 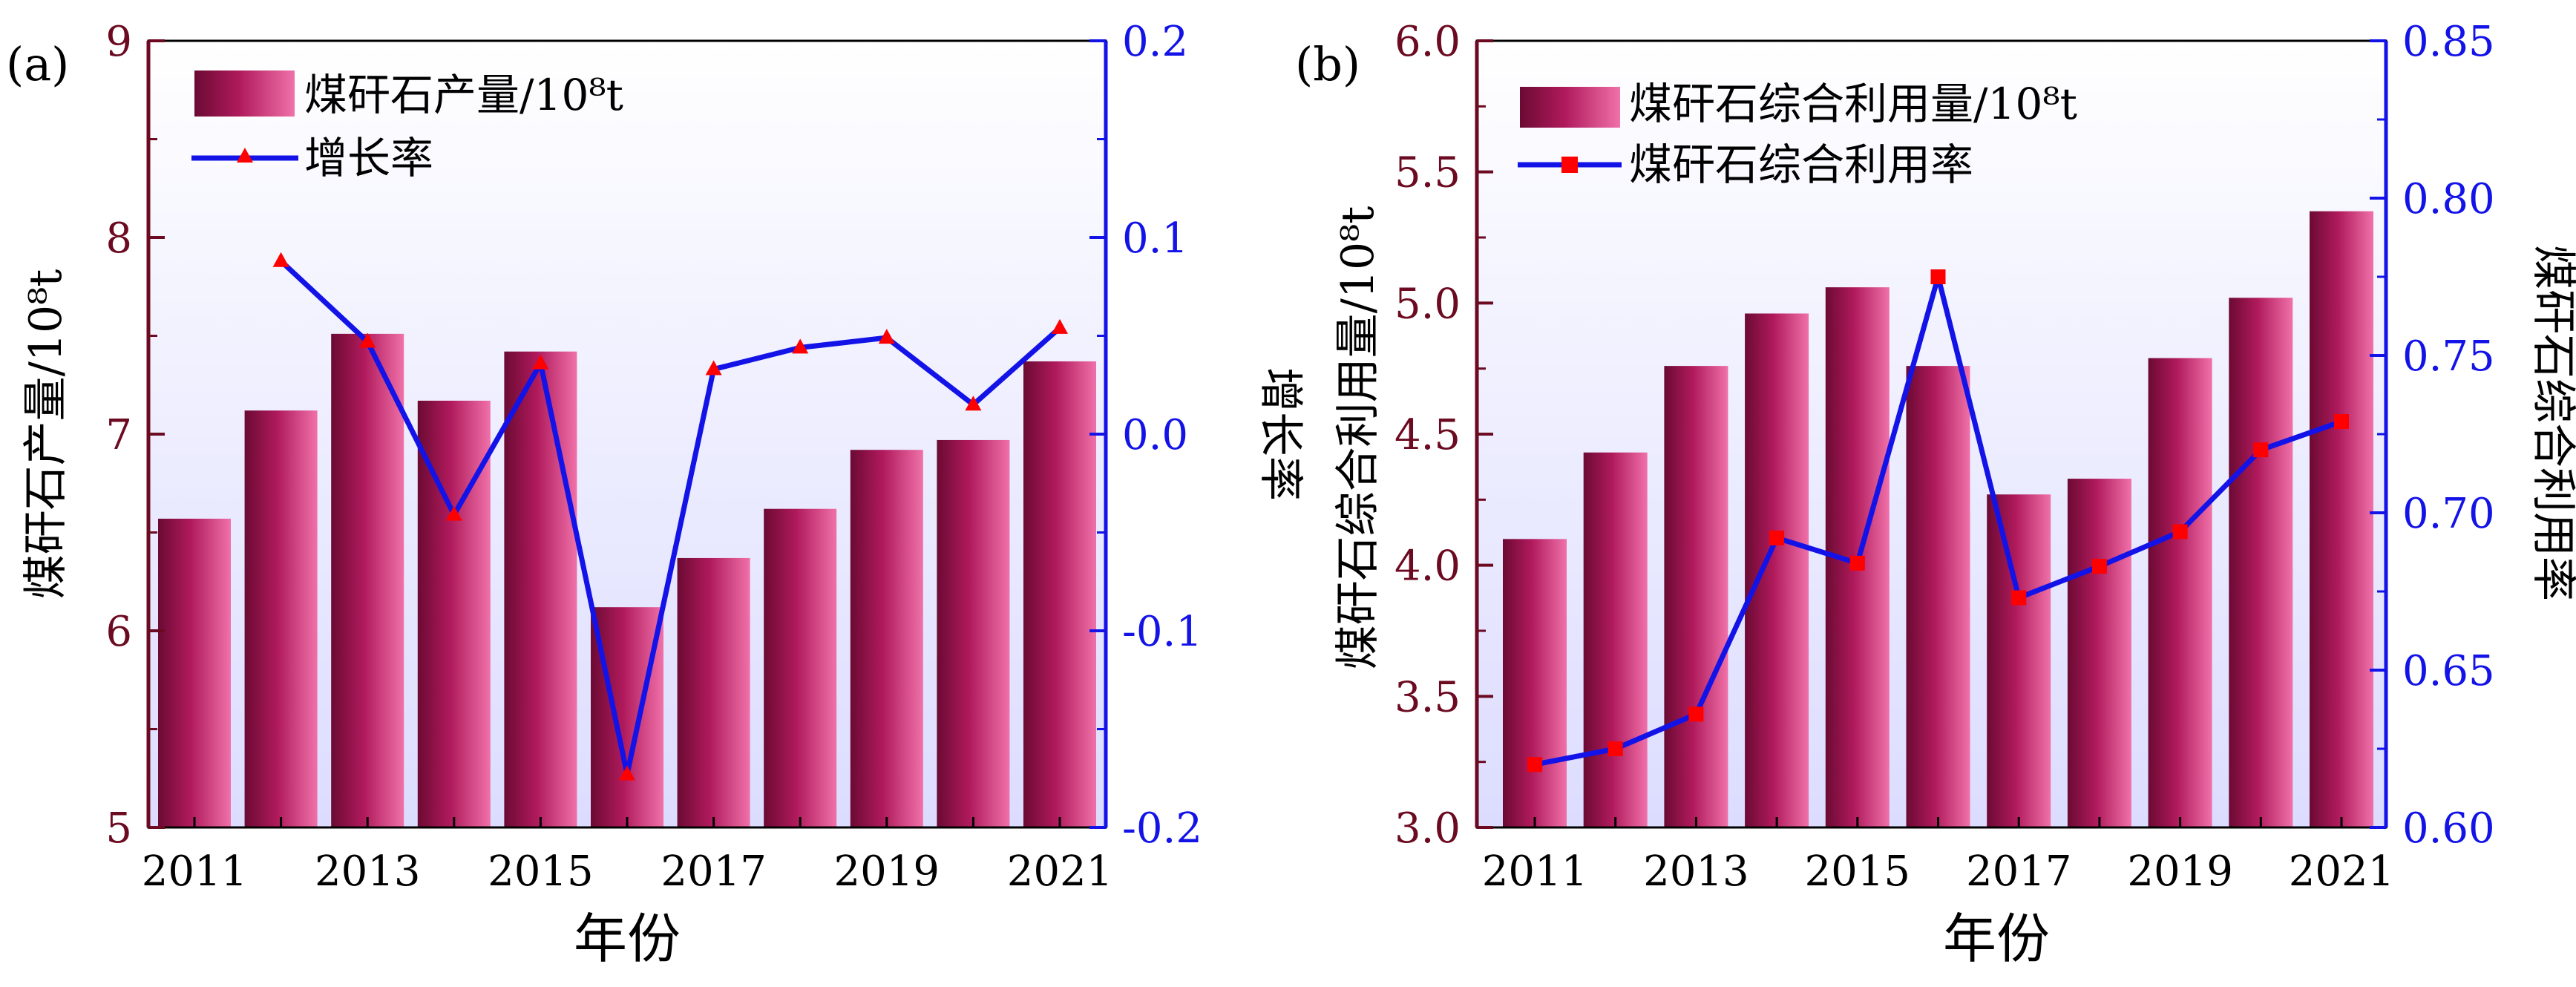 I want to click on panel-b-line-point-2014, so click(x=1777, y=537).